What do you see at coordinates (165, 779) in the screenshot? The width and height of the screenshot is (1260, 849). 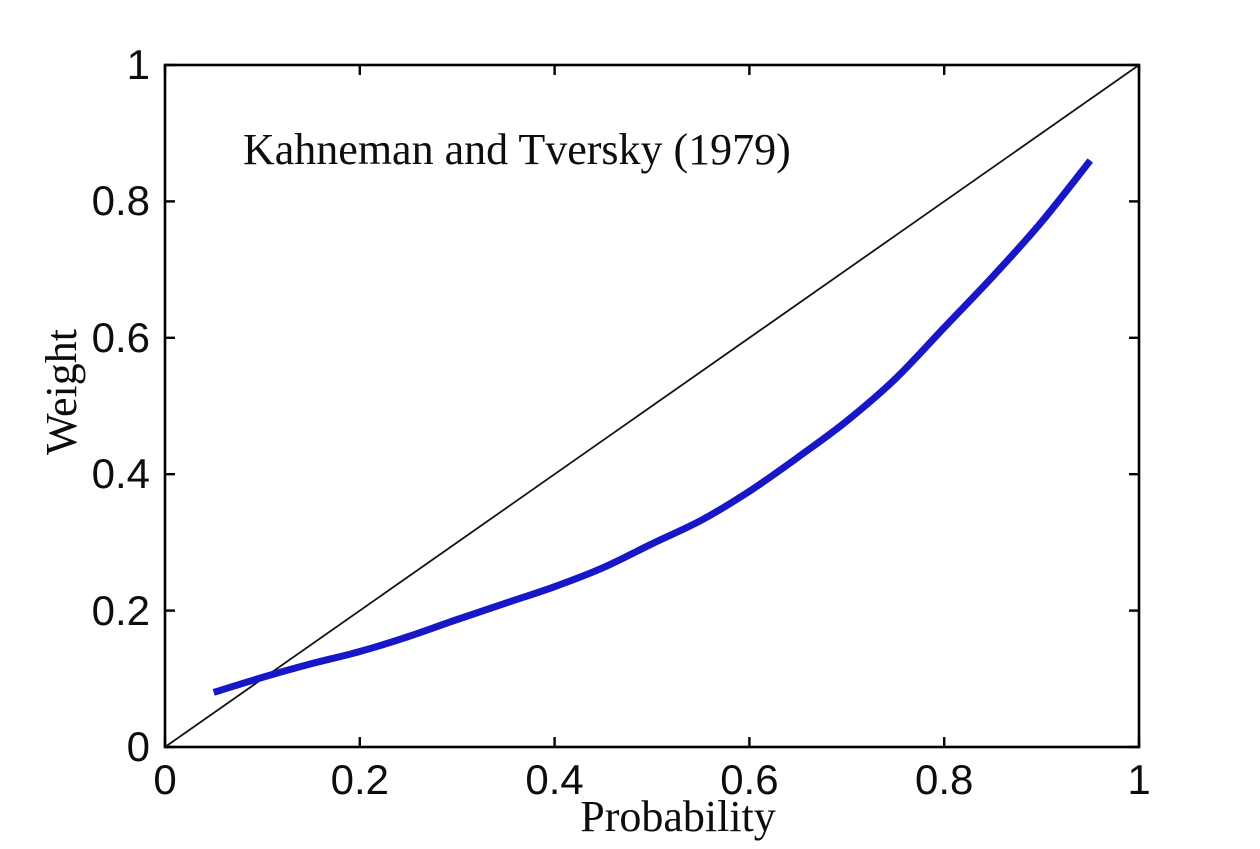 I see `x-tick-label-0: 0` at bounding box center [165, 779].